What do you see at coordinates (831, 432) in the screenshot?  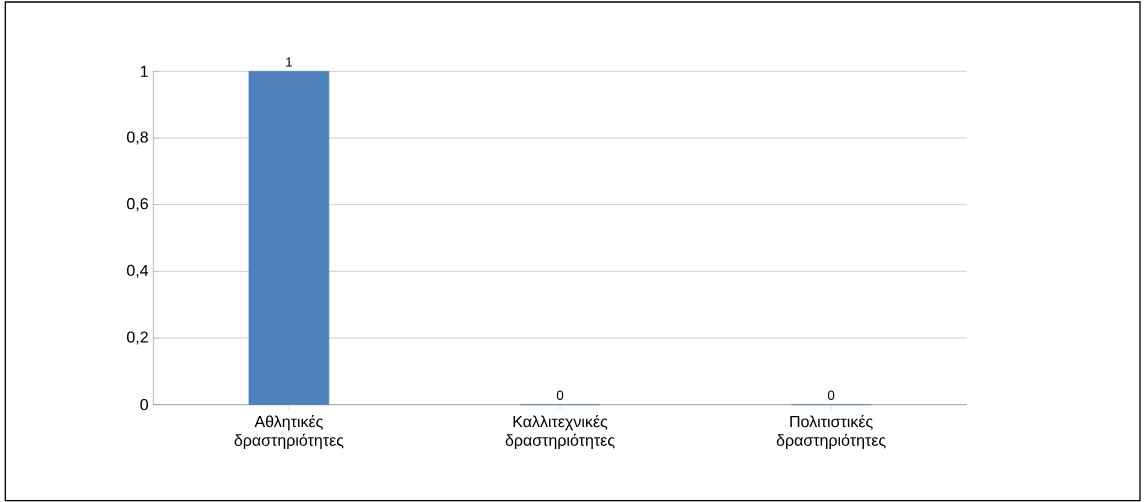 I see `x-tick-label: Πολιτιστικές δραστηριότητες` at bounding box center [831, 432].